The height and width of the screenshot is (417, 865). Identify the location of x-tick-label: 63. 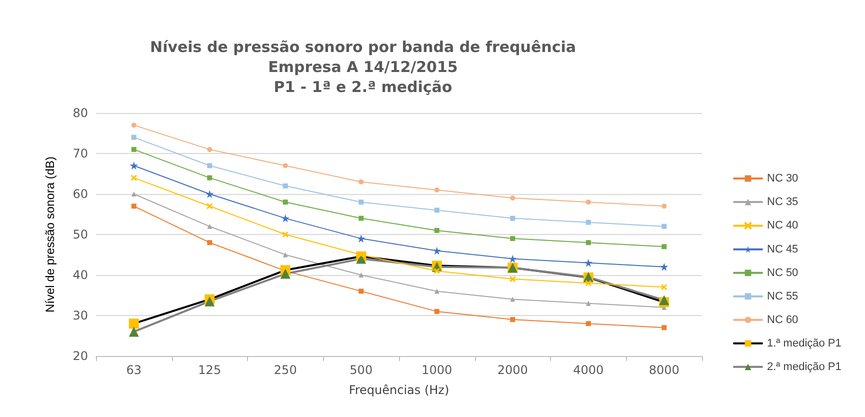
(134, 370).